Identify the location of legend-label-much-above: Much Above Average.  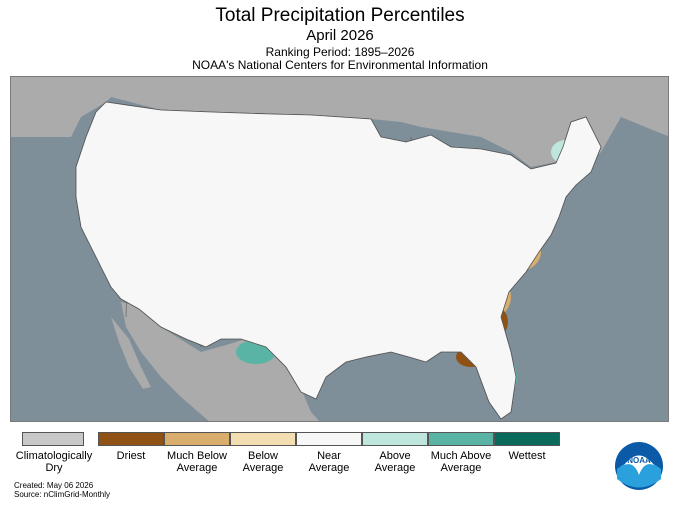
(461, 462).